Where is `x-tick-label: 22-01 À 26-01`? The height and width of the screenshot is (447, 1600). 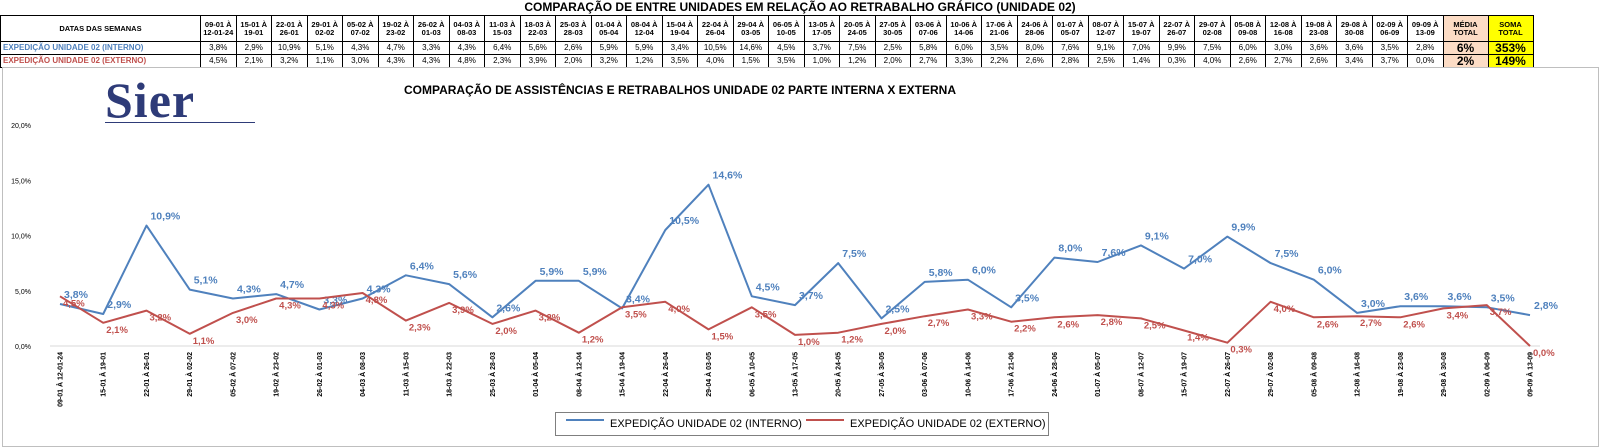 x-tick-label: 22-01 À 26-01 is located at coordinates (146, 374).